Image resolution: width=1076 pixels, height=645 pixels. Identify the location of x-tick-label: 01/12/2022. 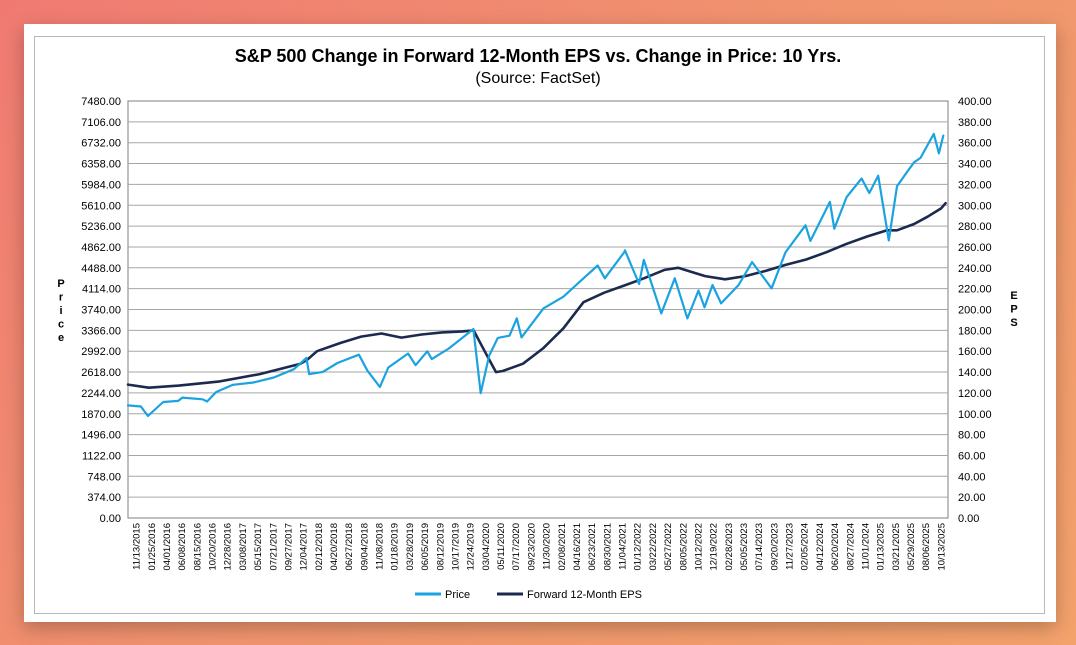
(638, 547).